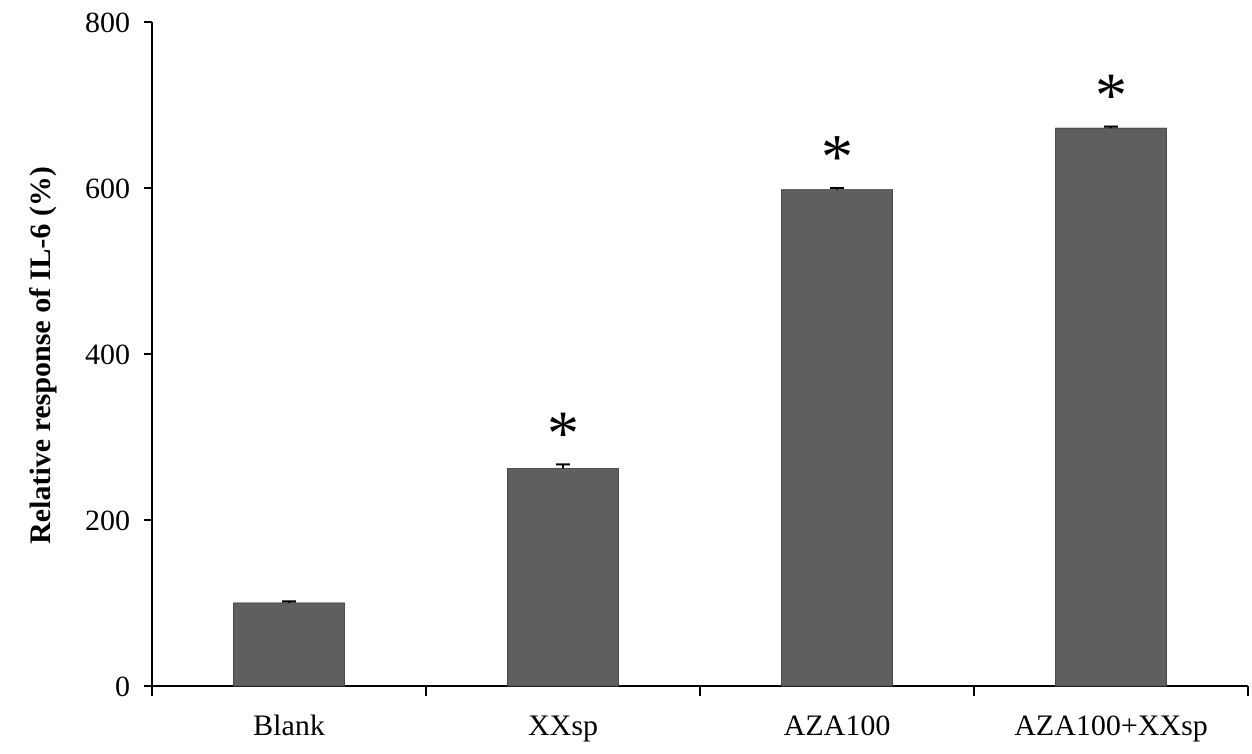 The width and height of the screenshot is (1252, 754). What do you see at coordinates (107, 22) in the screenshot?
I see `y-tick-label: 800` at bounding box center [107, 22].